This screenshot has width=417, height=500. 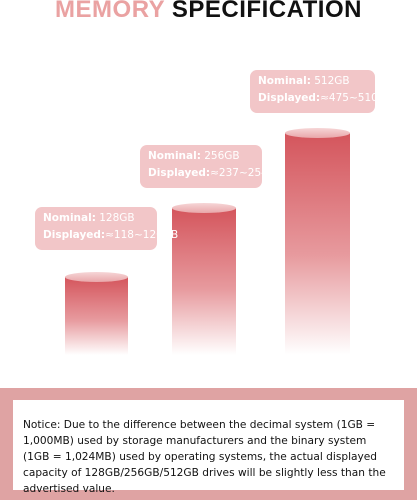 I want to click on title-highlight: MEMORY, so click(x=110, y=11).